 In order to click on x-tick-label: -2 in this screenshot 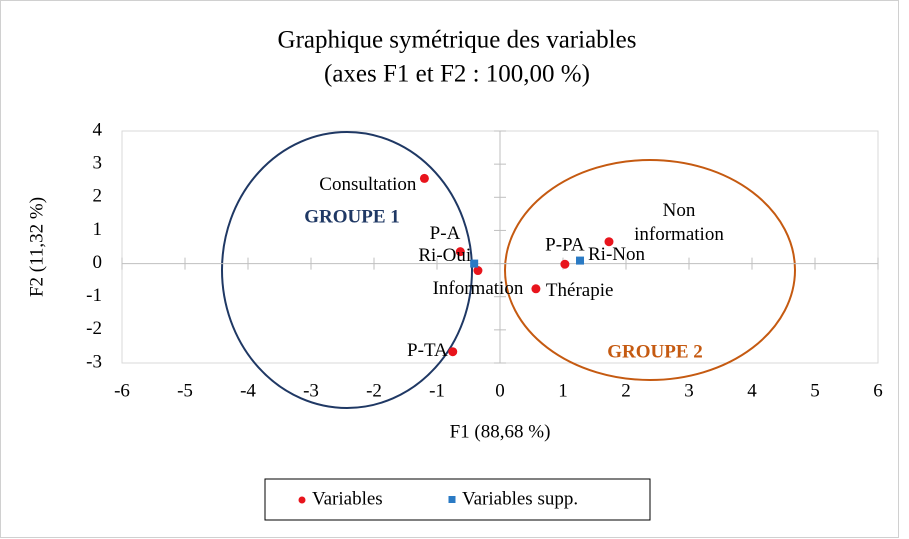, I will do `click(374, 390)`.